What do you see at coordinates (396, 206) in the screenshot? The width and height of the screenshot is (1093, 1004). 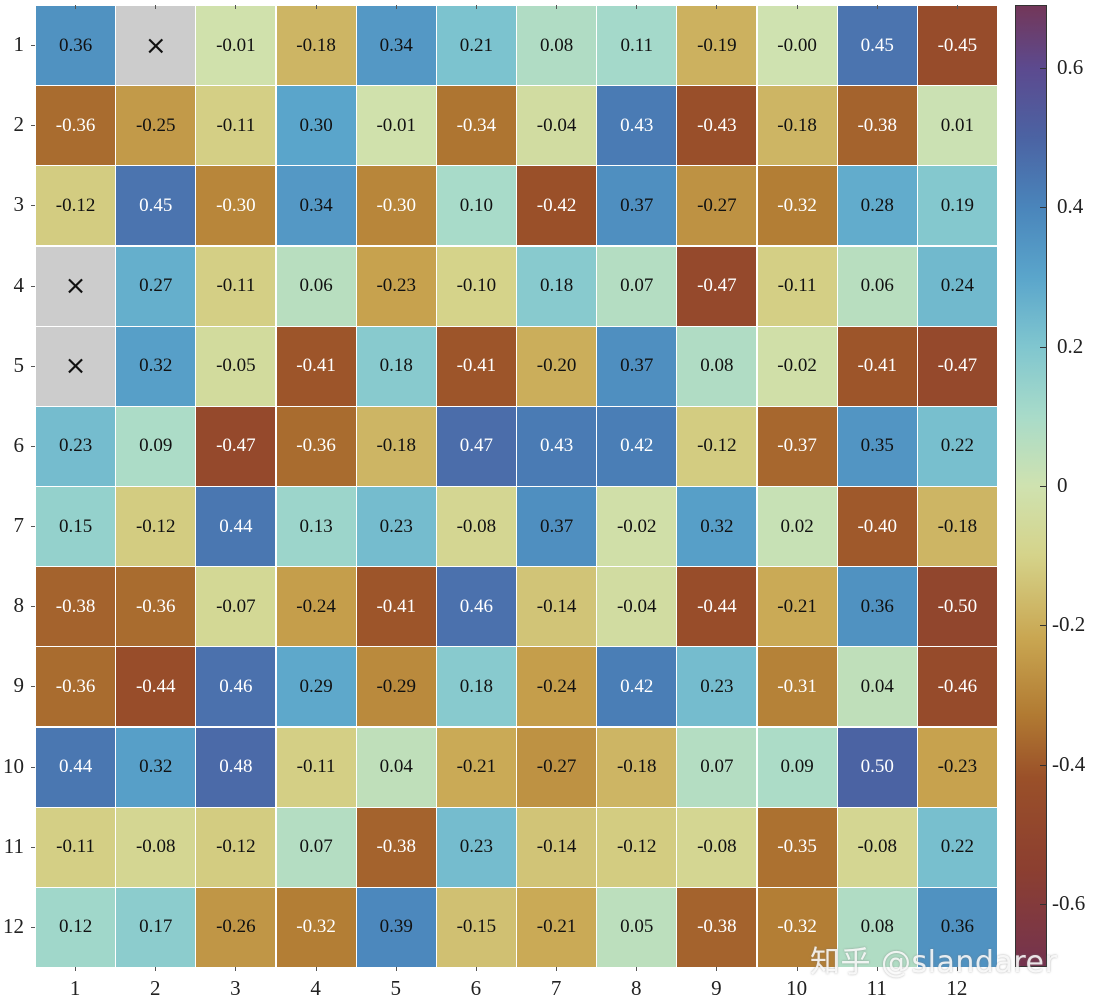 I see `heatmap-cell: -0.30` at bounding box center [396, 206].